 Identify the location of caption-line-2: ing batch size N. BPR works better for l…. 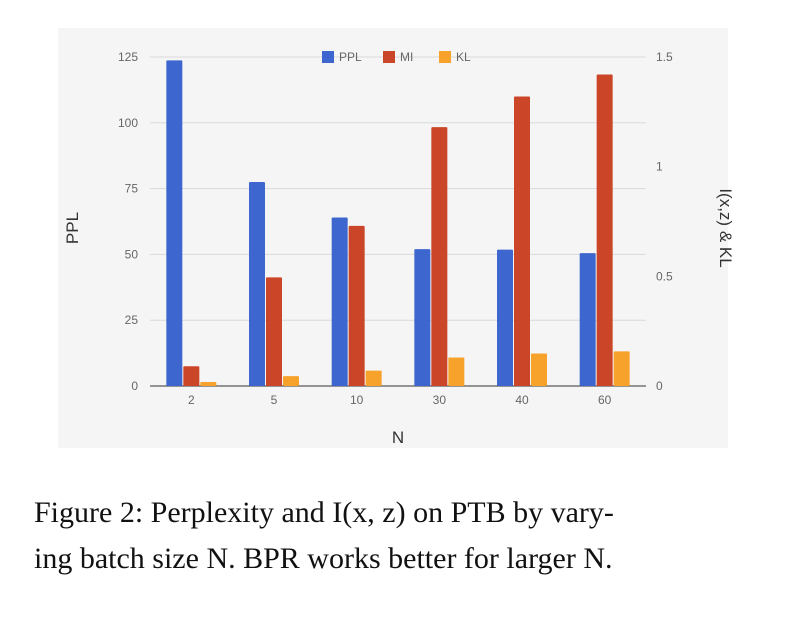
(323, 558).